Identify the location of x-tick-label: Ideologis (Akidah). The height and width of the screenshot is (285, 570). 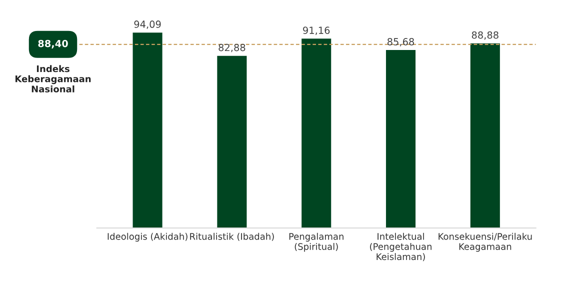
(148, 237).